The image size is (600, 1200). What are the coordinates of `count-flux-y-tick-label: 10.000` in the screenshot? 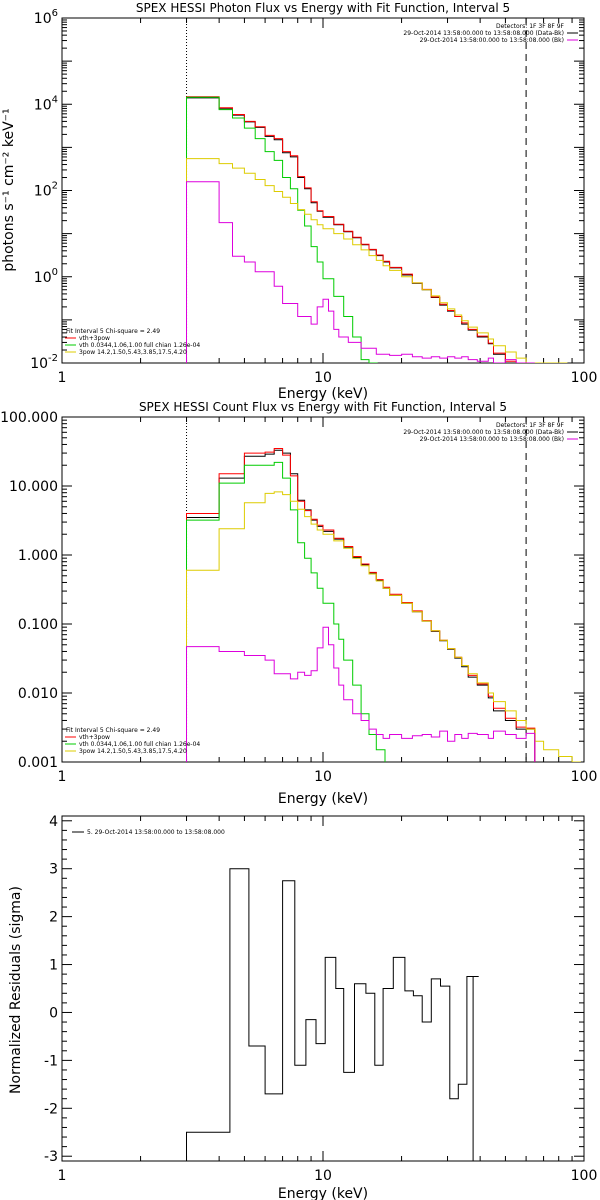 It's located at (33, 487).